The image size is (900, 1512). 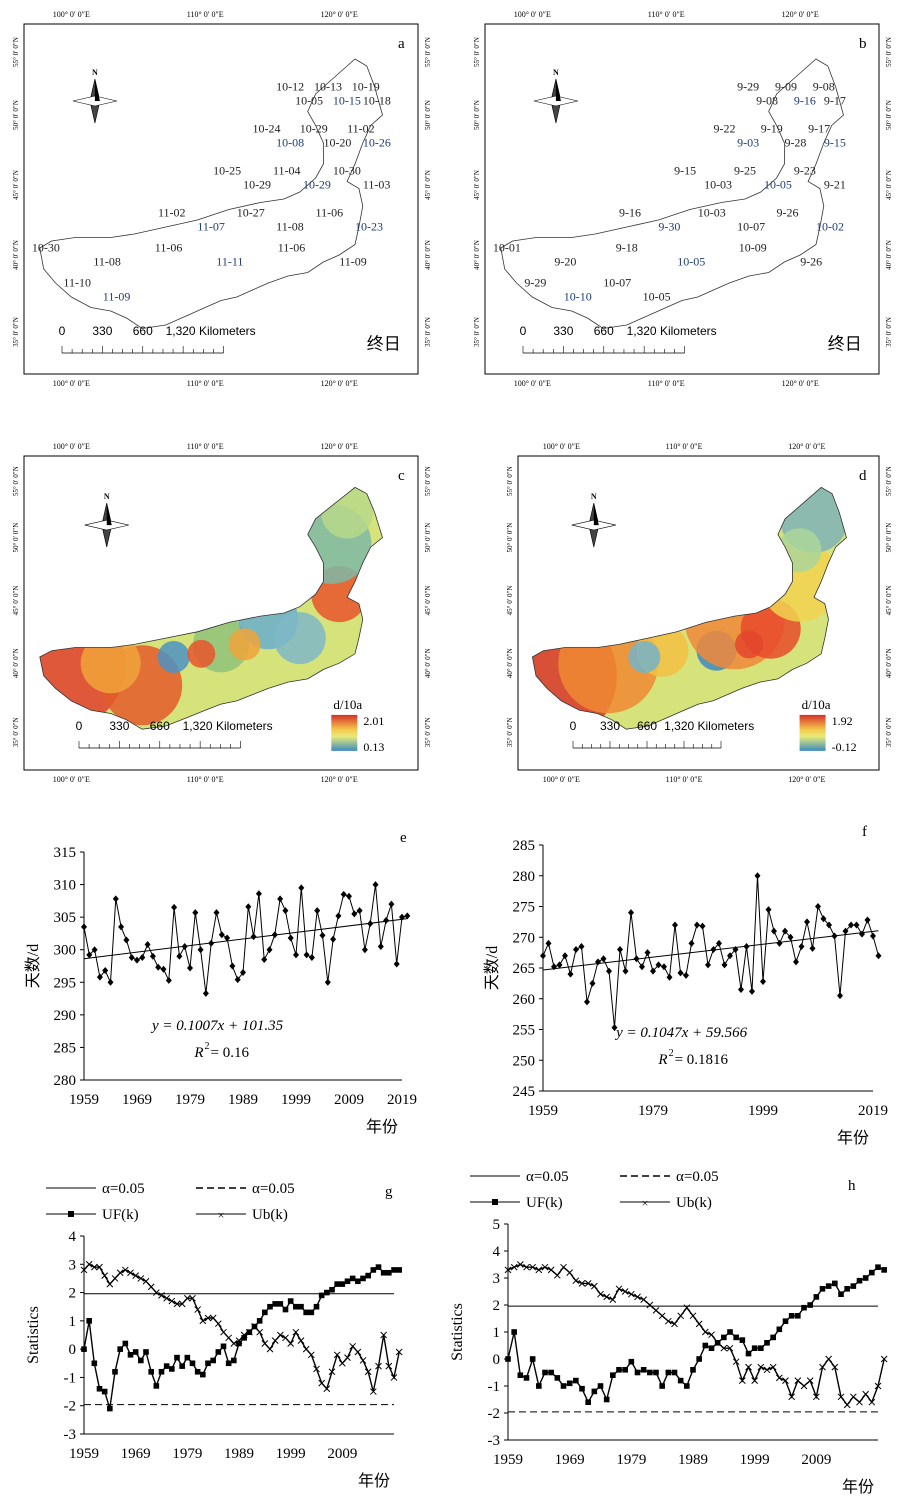 What do you see at coordinates (718, 185) in the screenshot?
I see `station-date-label: 10-03` at bounding box center [718, 185].